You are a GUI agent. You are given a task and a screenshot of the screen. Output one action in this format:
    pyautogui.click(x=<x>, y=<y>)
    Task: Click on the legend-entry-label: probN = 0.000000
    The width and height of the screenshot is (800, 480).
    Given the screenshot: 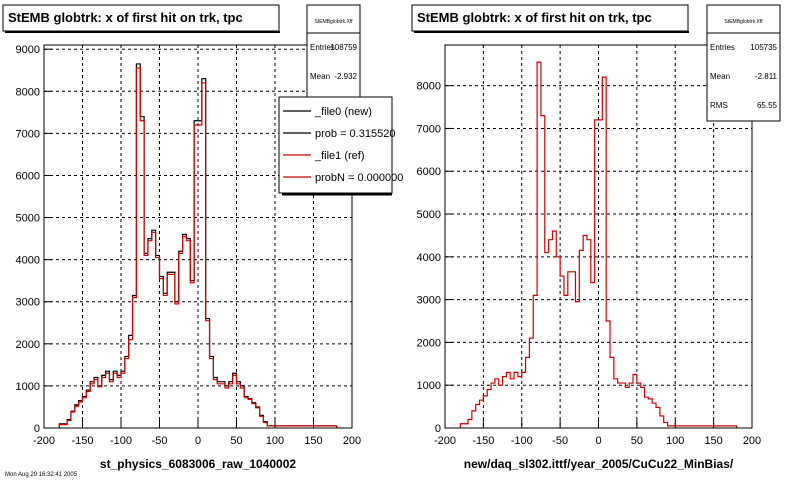 What is the action you would take?
    pyautogui.click(x=359, y=178)
    